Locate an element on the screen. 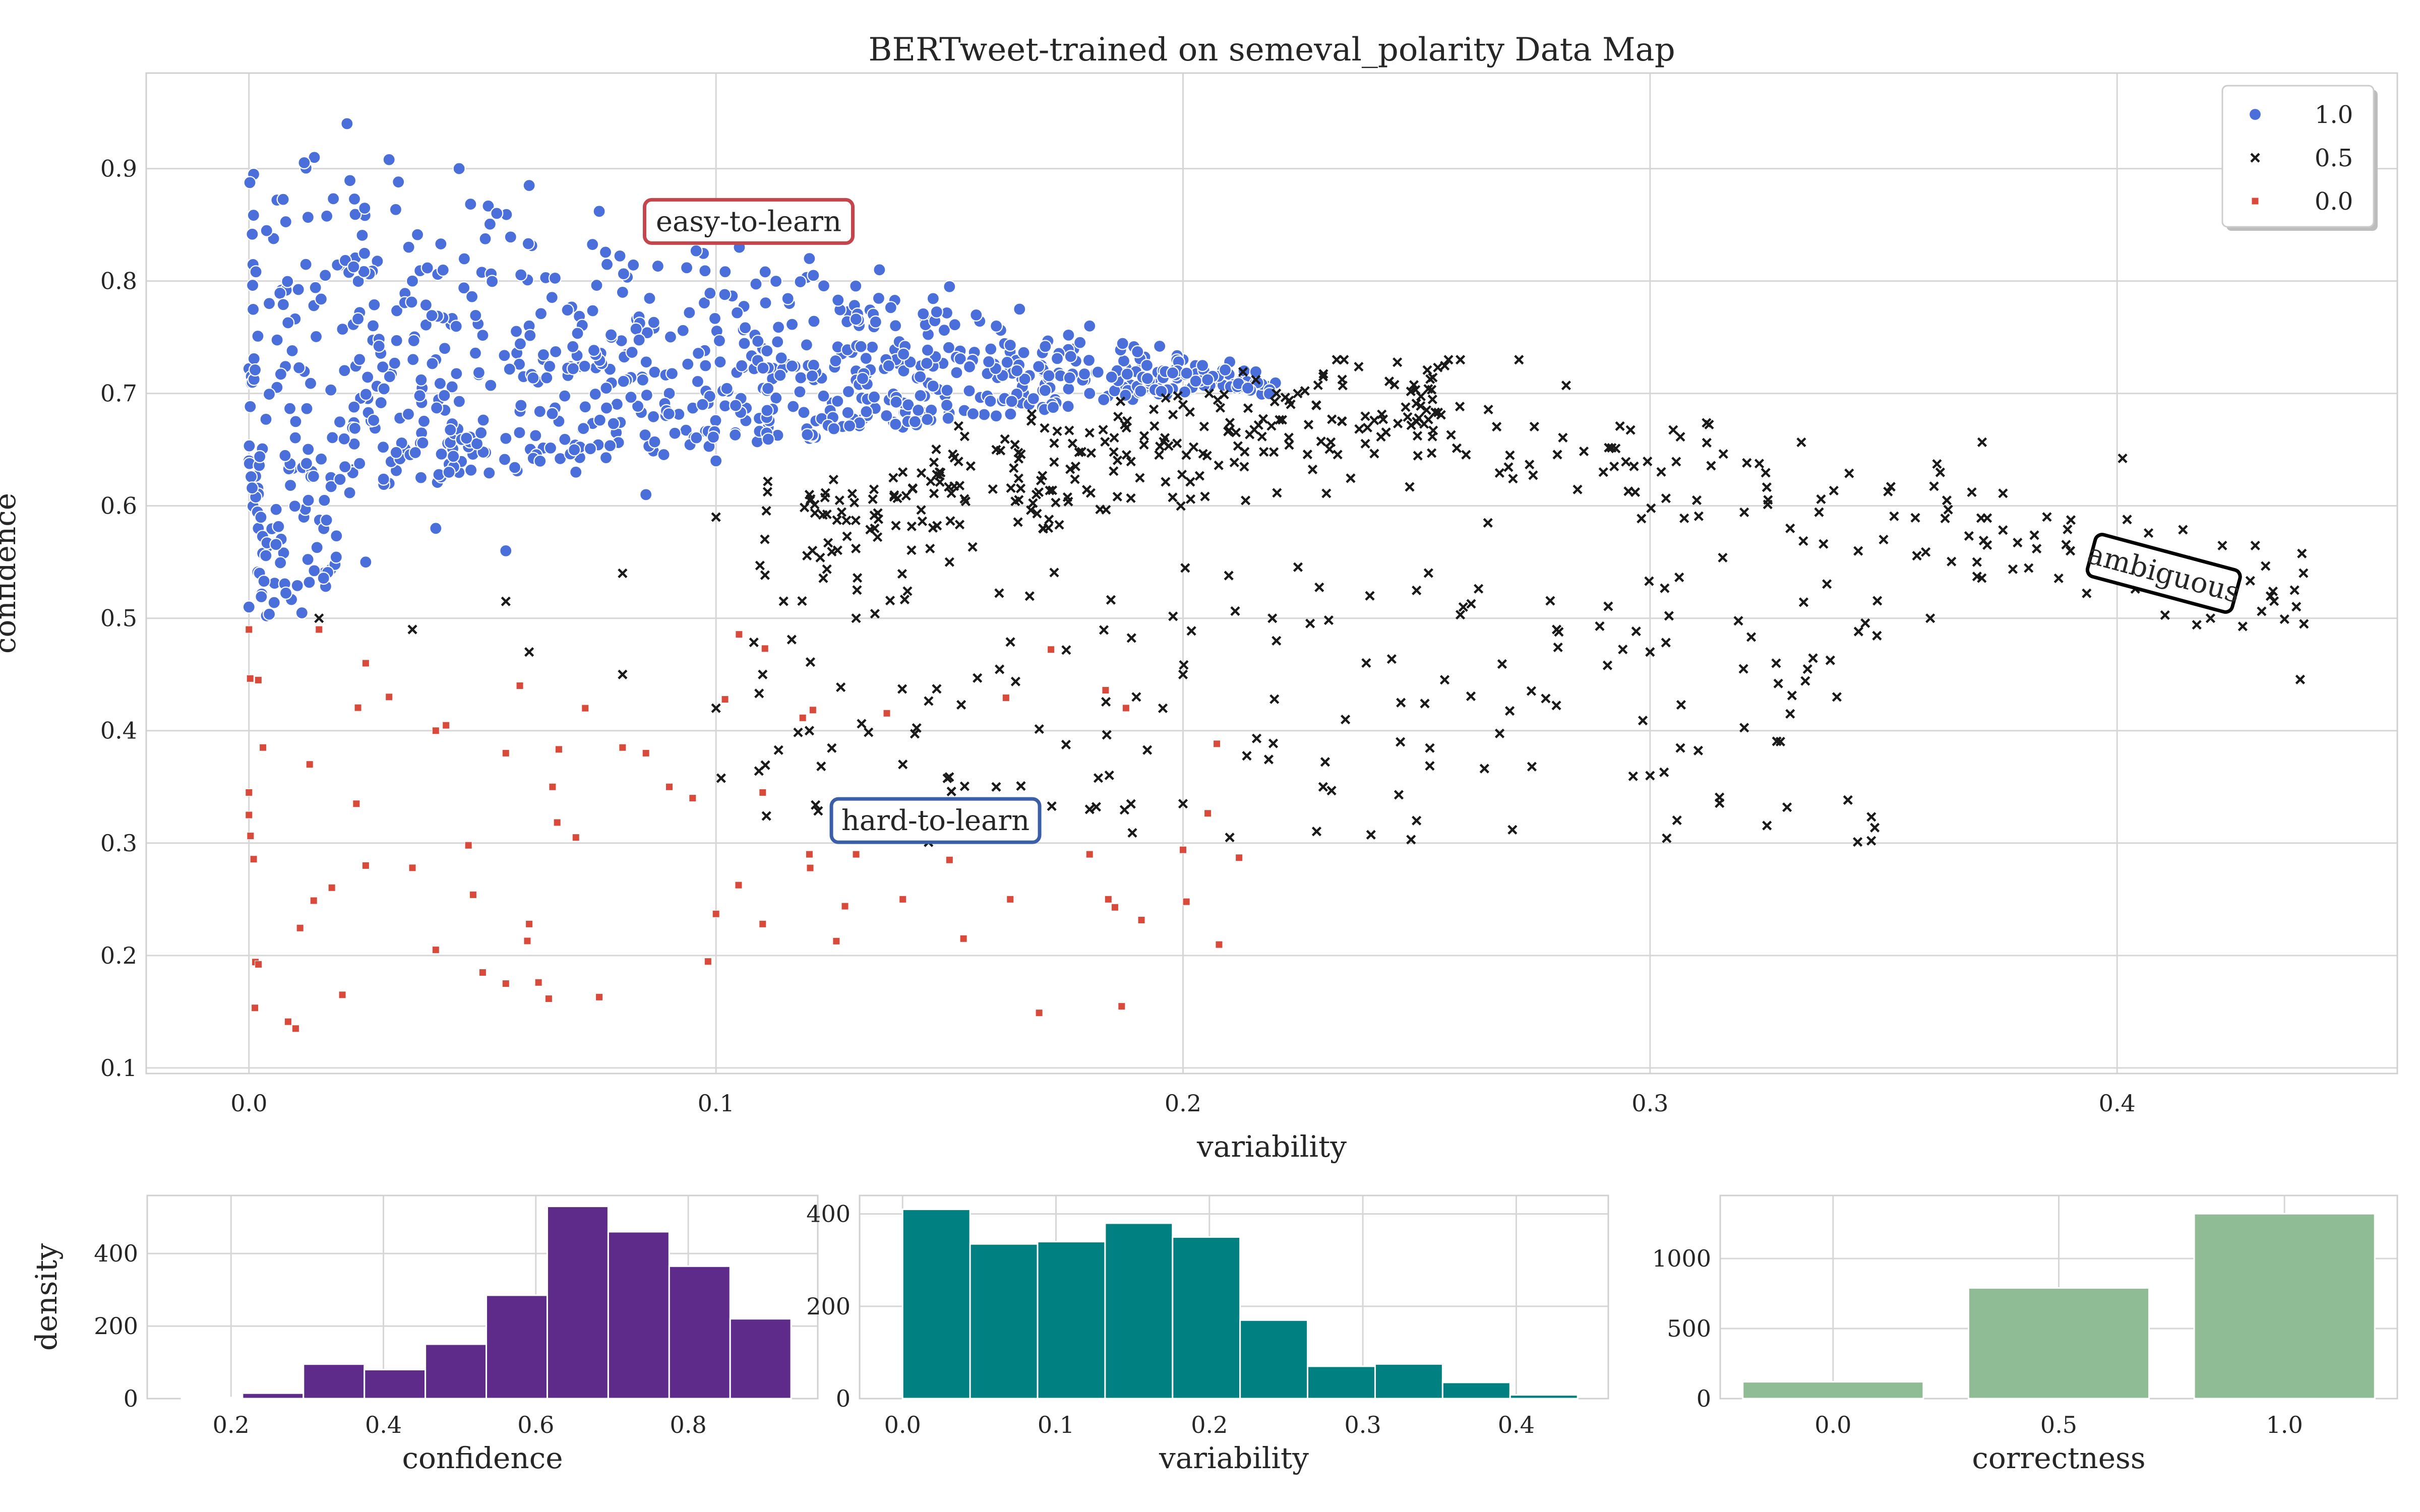 The image size is (2420, 1512). x-tick-label: 0.0 is located at coordinates (248, 1104).